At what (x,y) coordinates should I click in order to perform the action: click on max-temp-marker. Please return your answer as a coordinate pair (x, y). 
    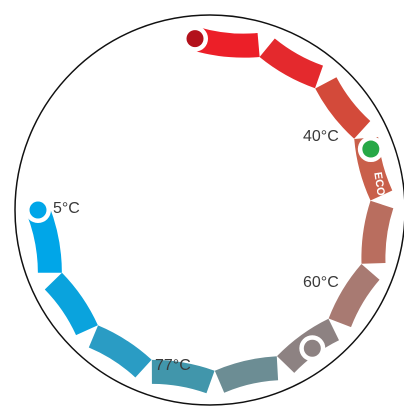
    Looking at the image, I should click on (195, 38).